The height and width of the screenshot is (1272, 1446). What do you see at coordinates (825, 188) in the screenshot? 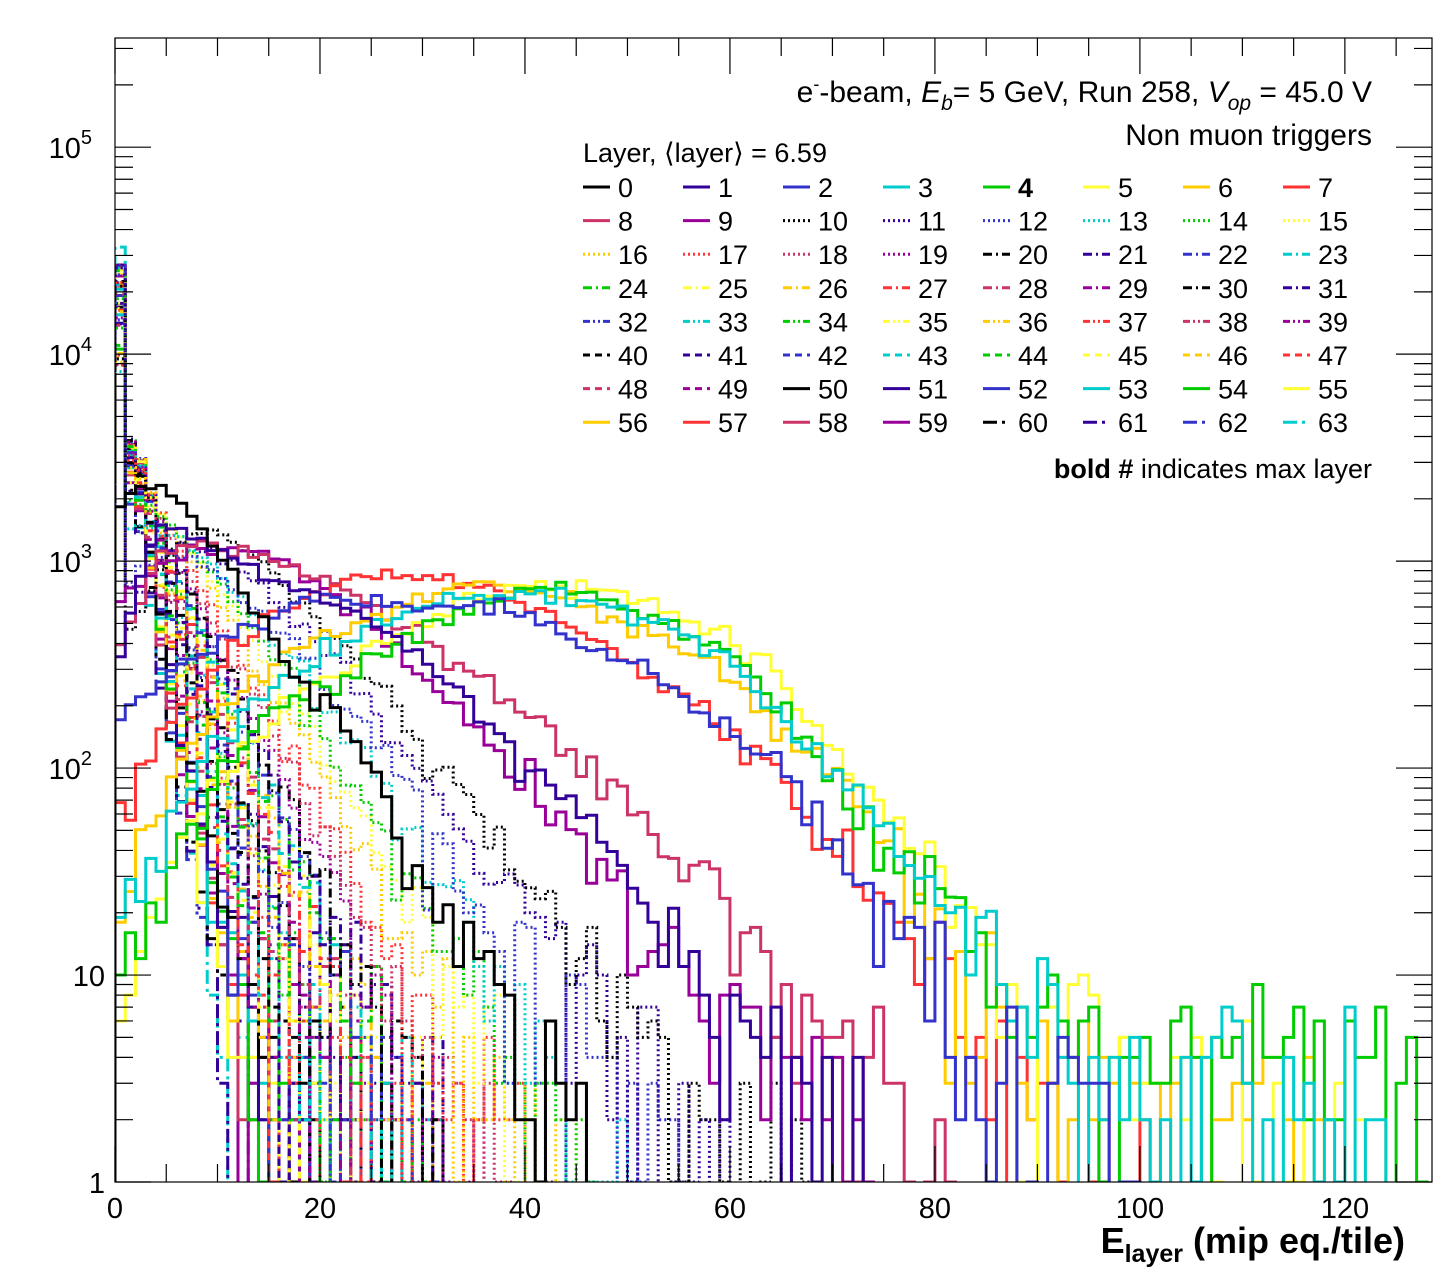
I see `legend-label-layer-2: 2` at bounding box center [825, 188].